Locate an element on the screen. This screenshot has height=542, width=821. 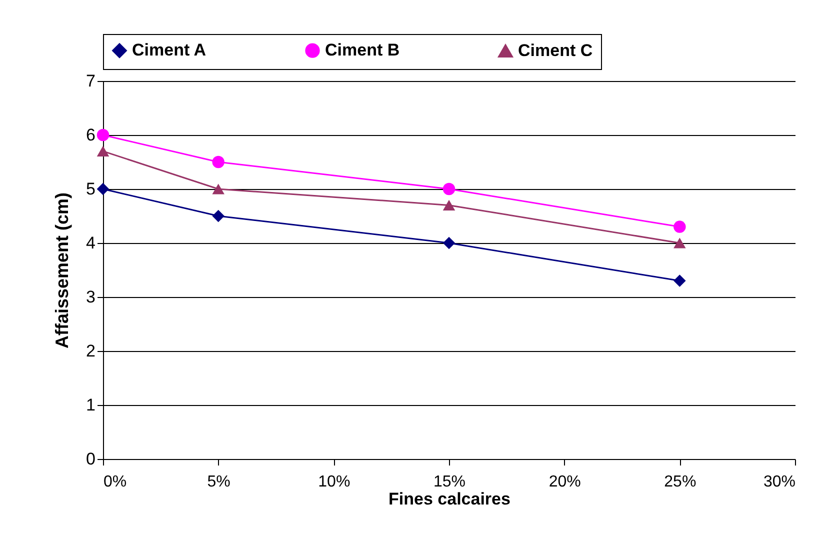
y-axis-title: Affaissement (cm) is located at coordinates (62, 270).